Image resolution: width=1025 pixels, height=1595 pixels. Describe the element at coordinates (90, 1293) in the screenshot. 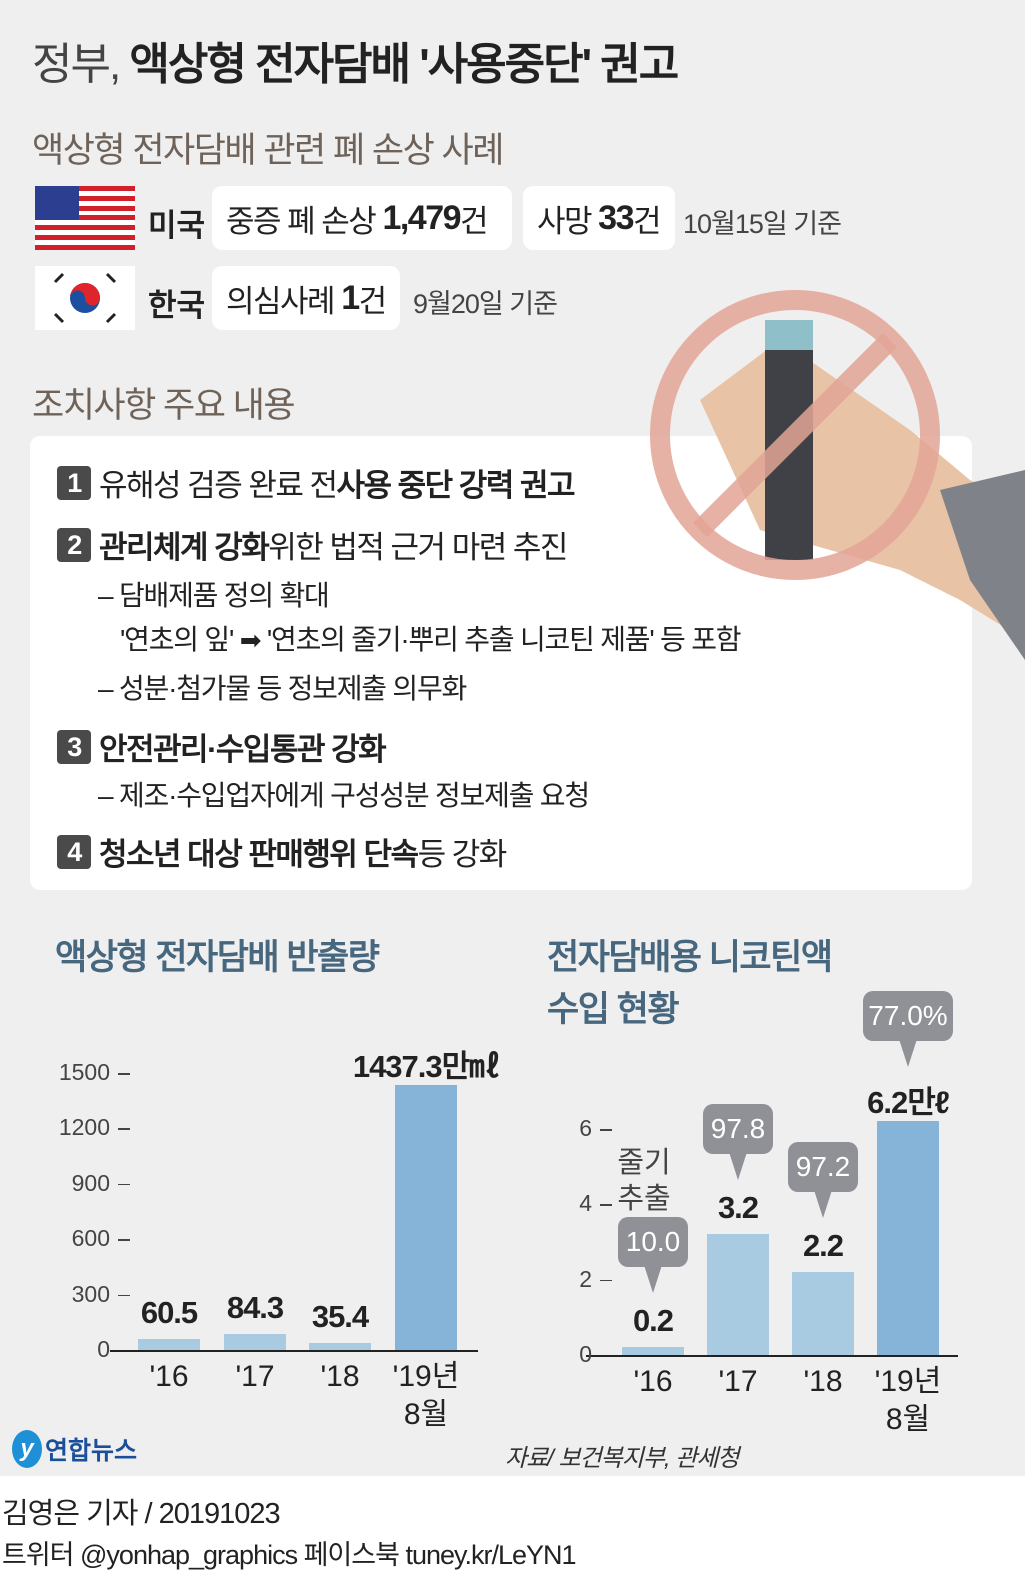

I see `chart1-y-tick-label: 300` at that location.